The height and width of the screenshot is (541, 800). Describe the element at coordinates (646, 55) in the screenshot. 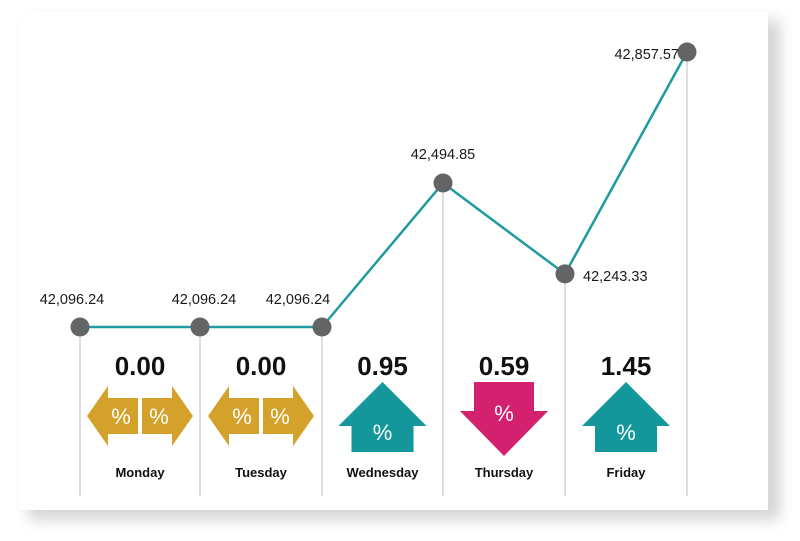

I see `value-label: 42,857.57` at that location.